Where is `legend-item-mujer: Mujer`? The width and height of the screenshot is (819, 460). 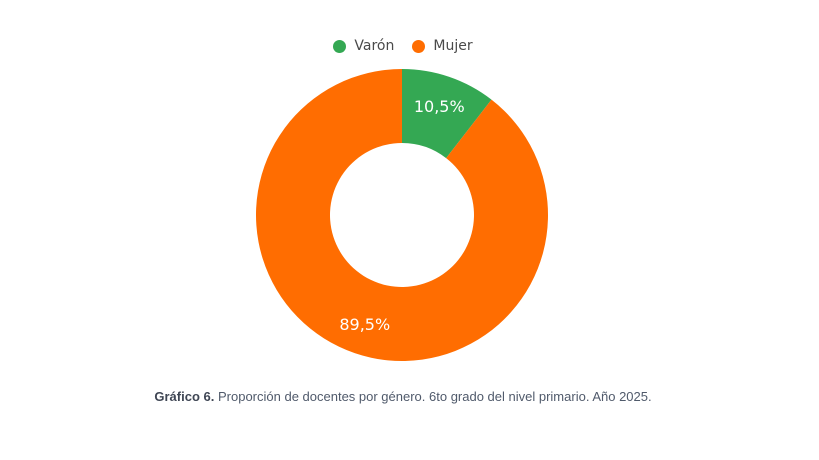
legend-item-mujer: Mujer is located at coordinates (442, 46).